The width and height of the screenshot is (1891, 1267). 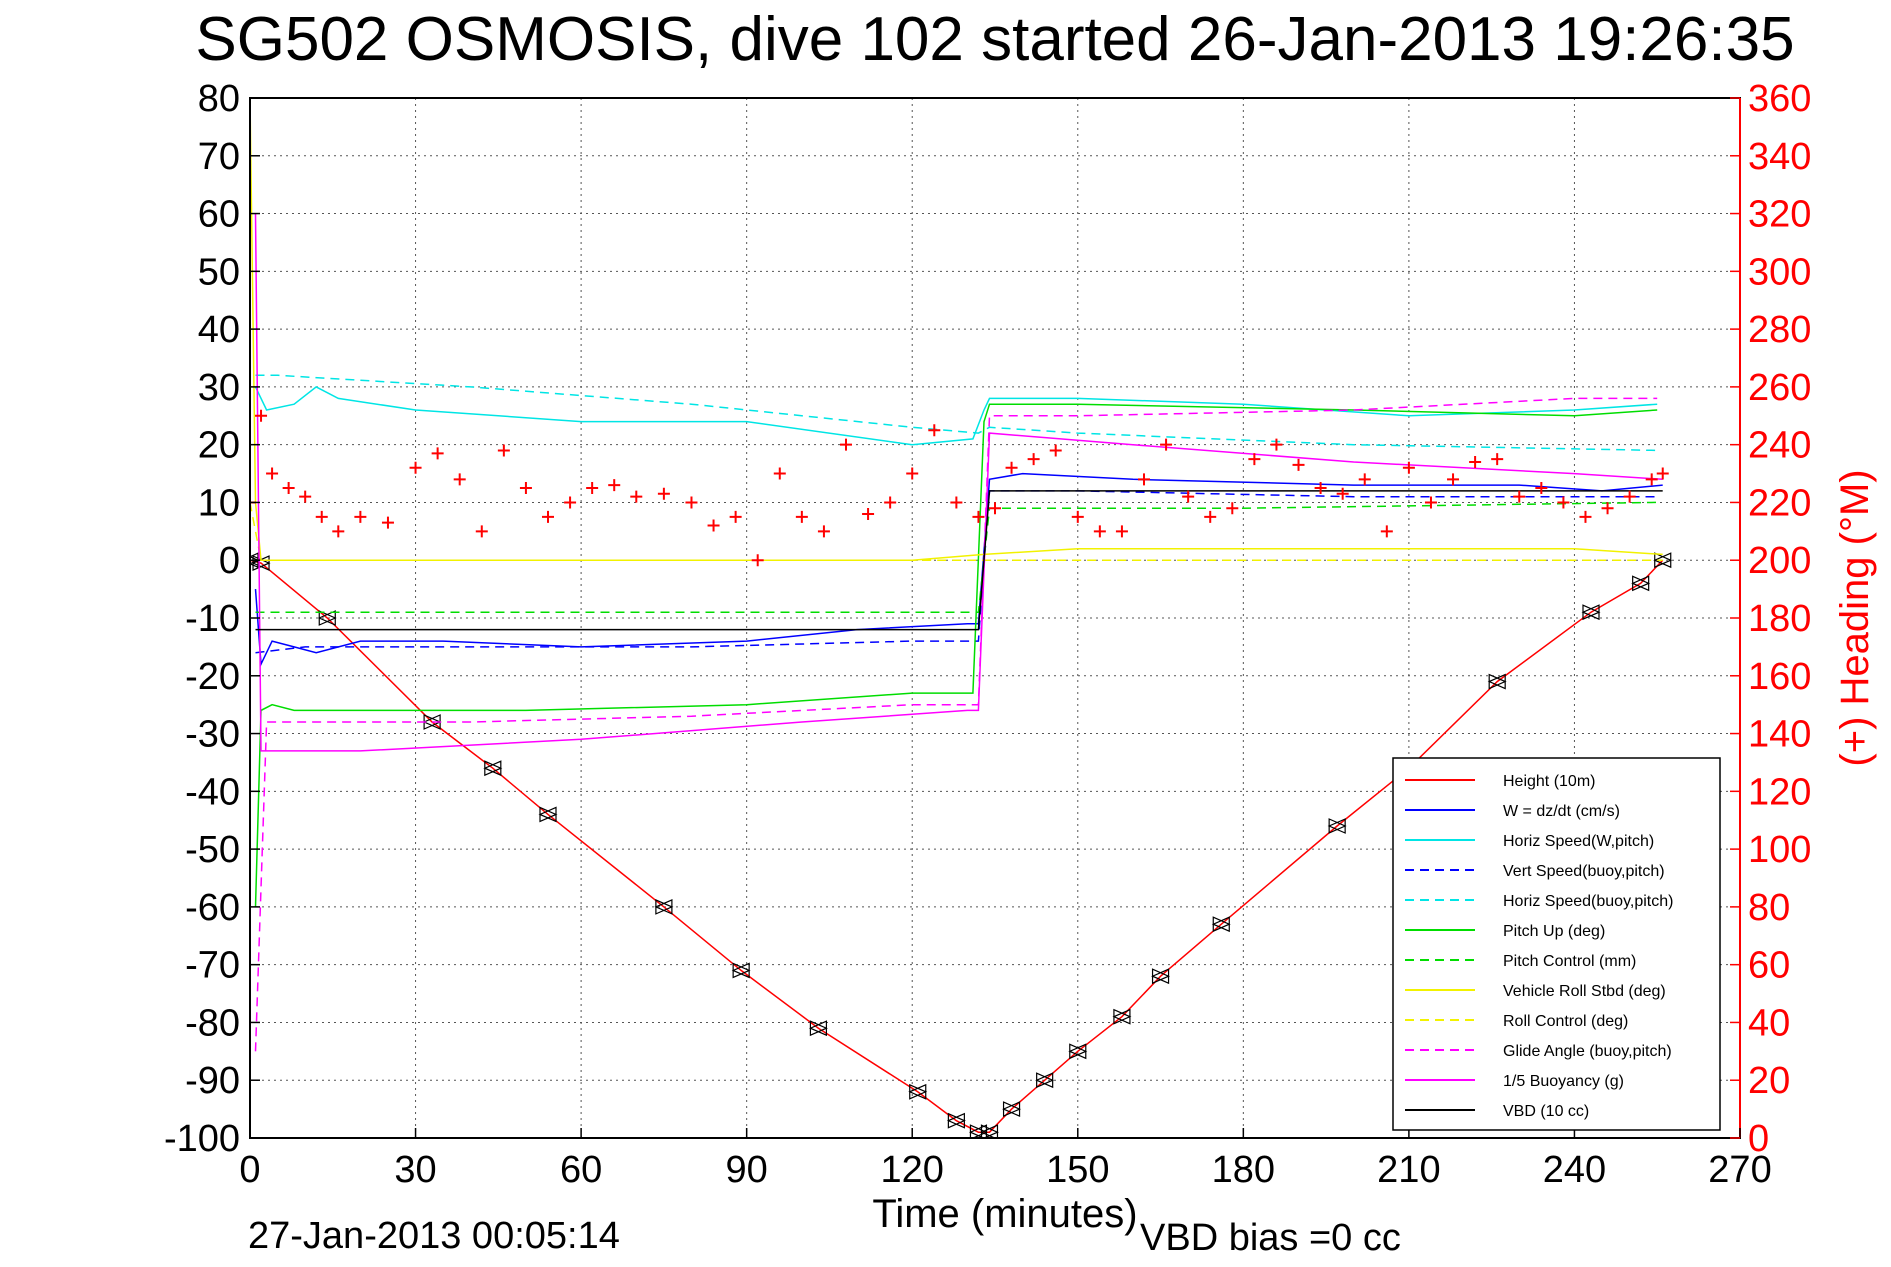 I want to click on legend-entry-label: VBD (10 cc), so click(x=1546, y=1111).